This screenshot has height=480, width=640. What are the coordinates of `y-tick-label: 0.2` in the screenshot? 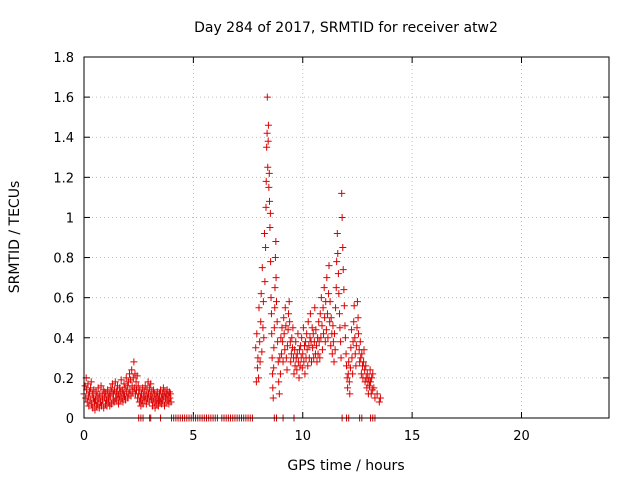 It's located at (63, 379).